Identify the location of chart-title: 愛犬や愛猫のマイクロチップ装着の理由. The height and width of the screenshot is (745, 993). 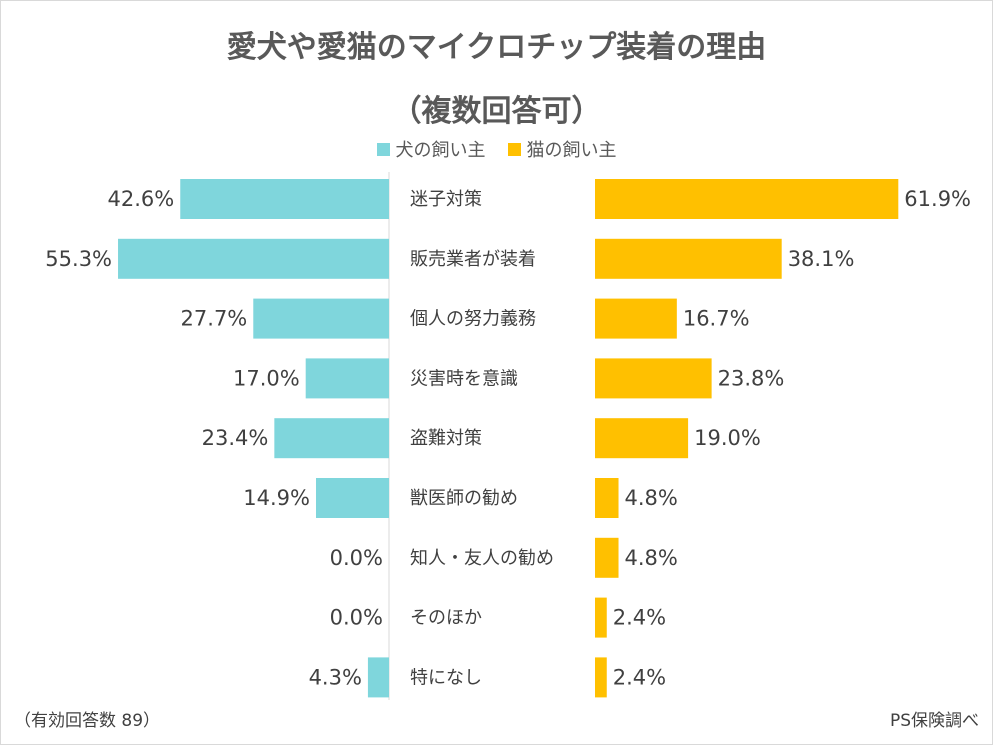
(496, 47).